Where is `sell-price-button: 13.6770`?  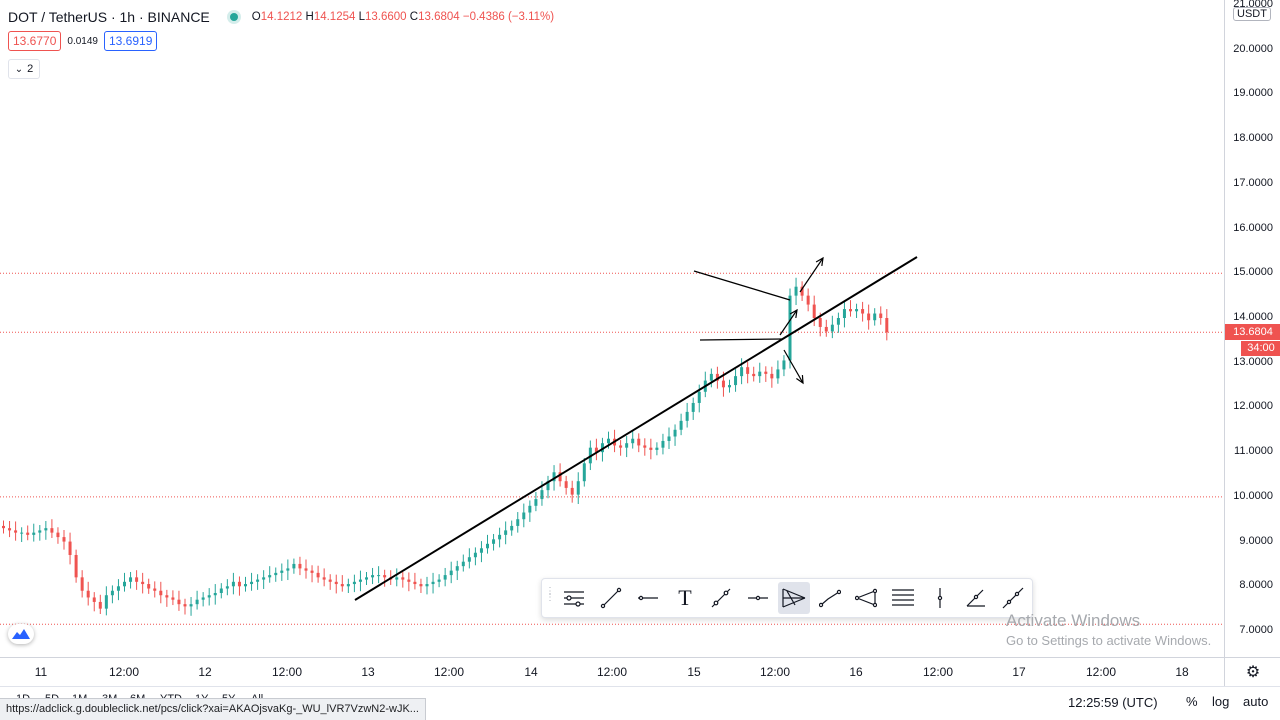 sell-price-button: 13.6770 is located at coordinates (35, 41).